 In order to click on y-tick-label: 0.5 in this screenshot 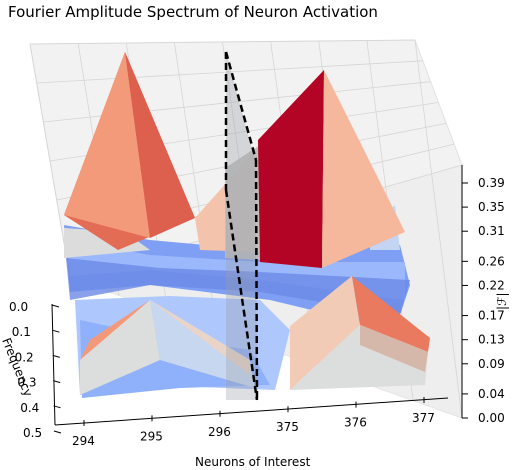, I will do `click(32, 433)`.